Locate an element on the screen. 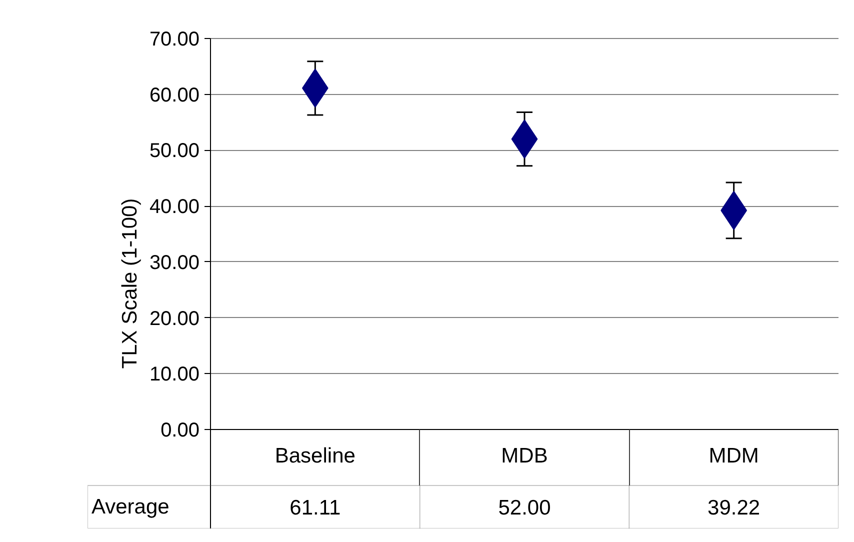 This screenshot has width=854, height=542. text: Average is located at coordinates (131, 507).